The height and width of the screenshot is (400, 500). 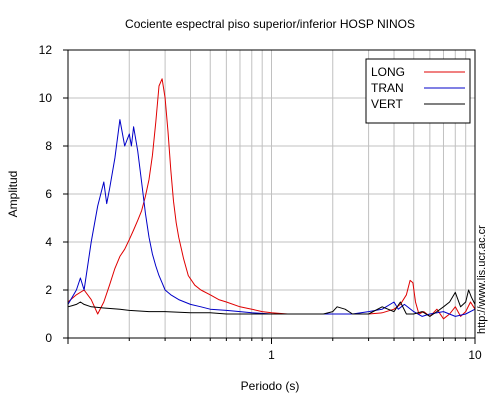 What do you see at coordinates (482, 279) in the screenshot?
I see `credit-url: http://www.lis.ucr.ac.cr` at bounding box center [482, 279].